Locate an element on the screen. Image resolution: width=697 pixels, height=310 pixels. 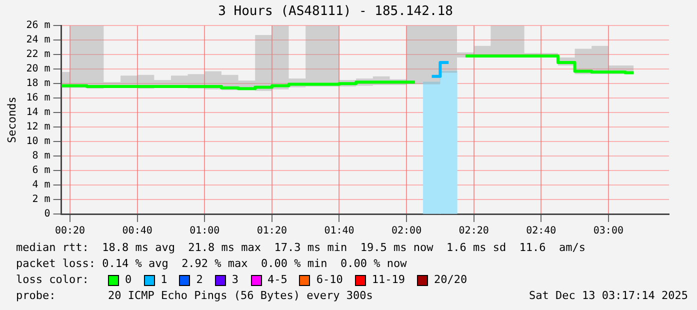
text: 1 is located at coordinates (164, 280).